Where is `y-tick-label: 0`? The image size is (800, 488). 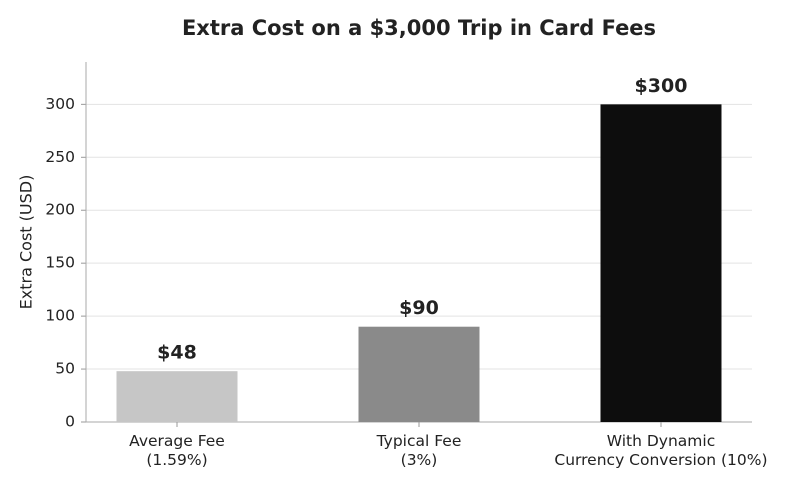 y-tick-label: 0 is located at coordinates (70, 422).